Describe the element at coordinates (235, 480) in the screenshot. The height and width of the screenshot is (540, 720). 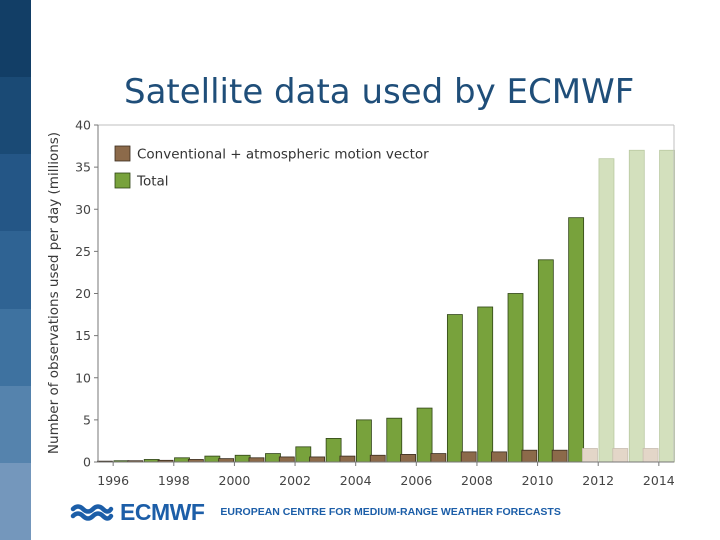
I see `x-tick-label: 2000` at that location.